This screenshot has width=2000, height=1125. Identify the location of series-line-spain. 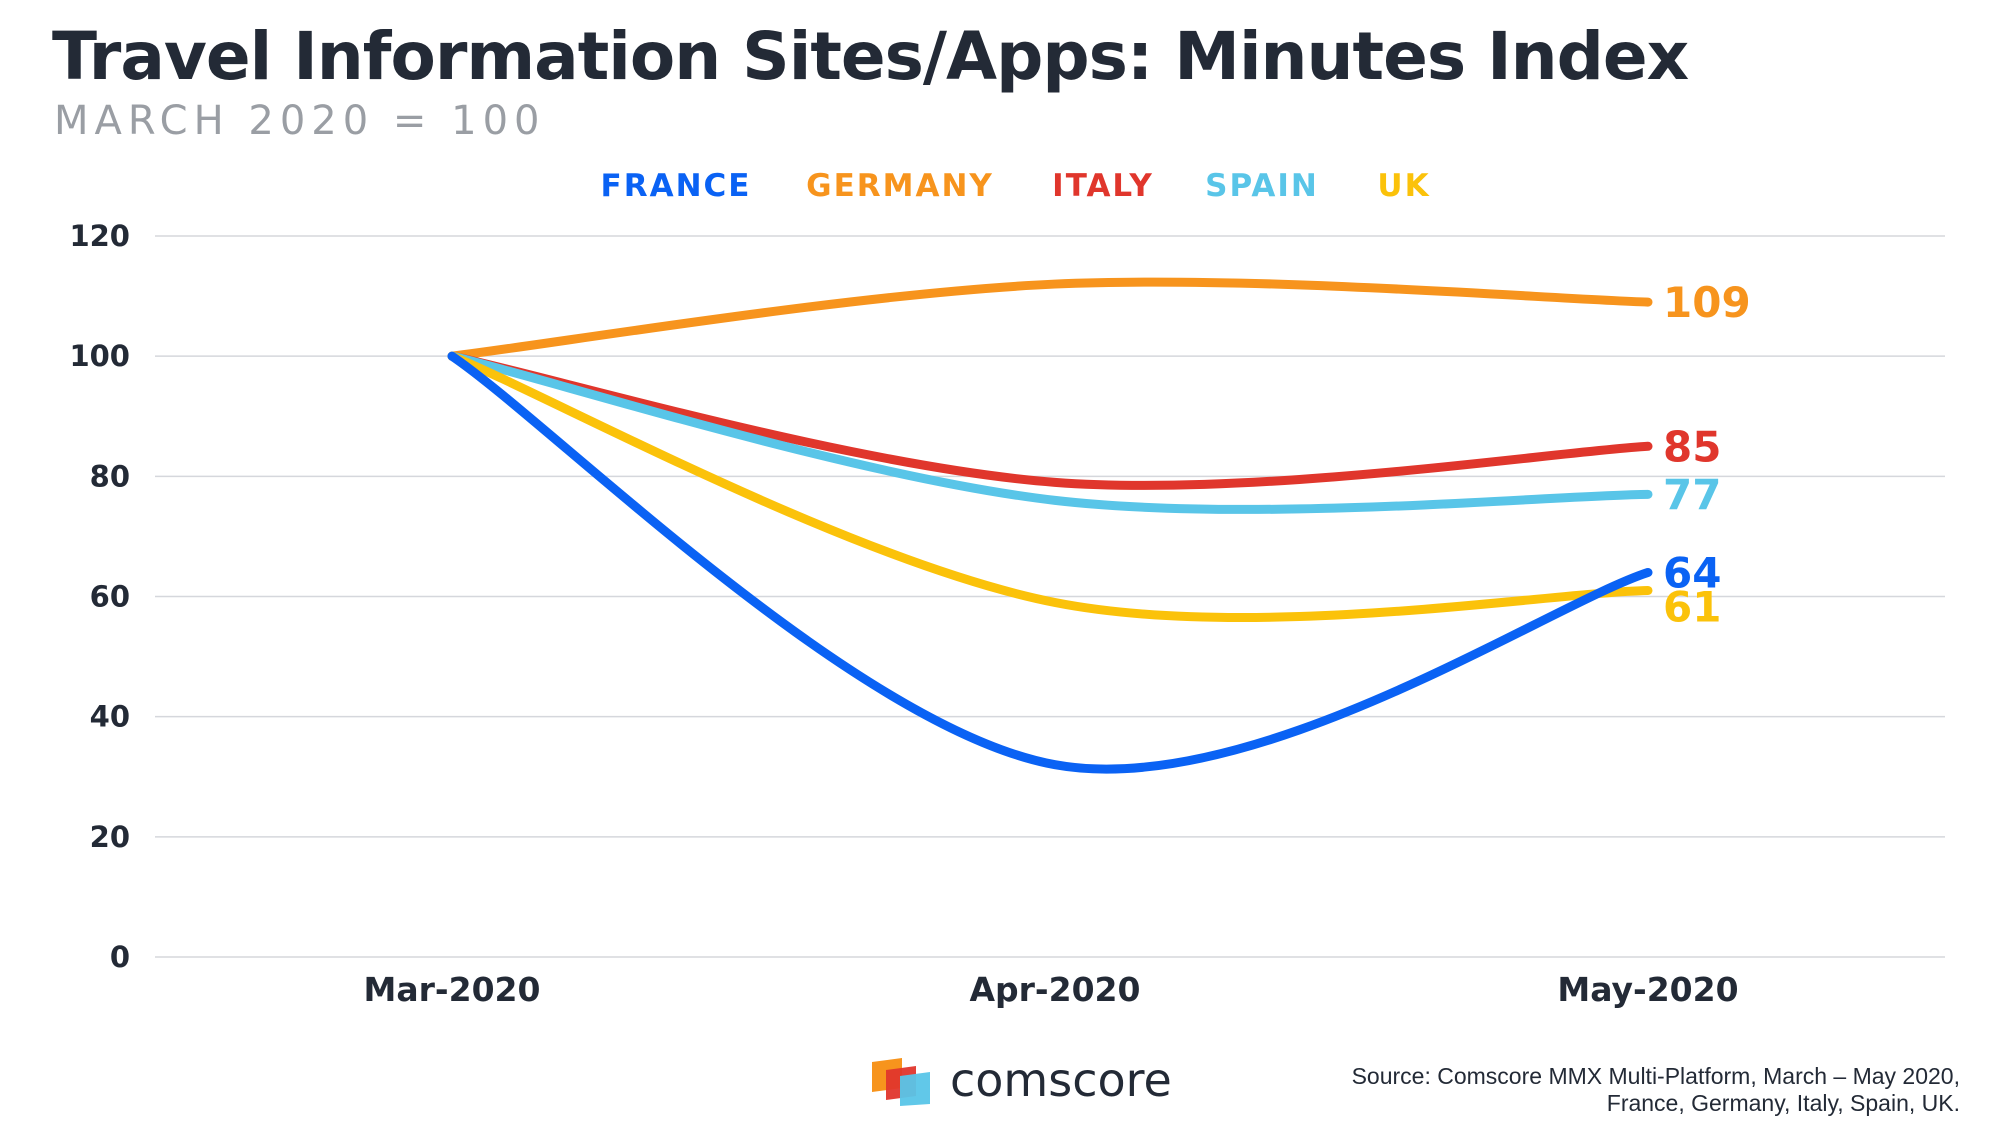
(1050, 432).